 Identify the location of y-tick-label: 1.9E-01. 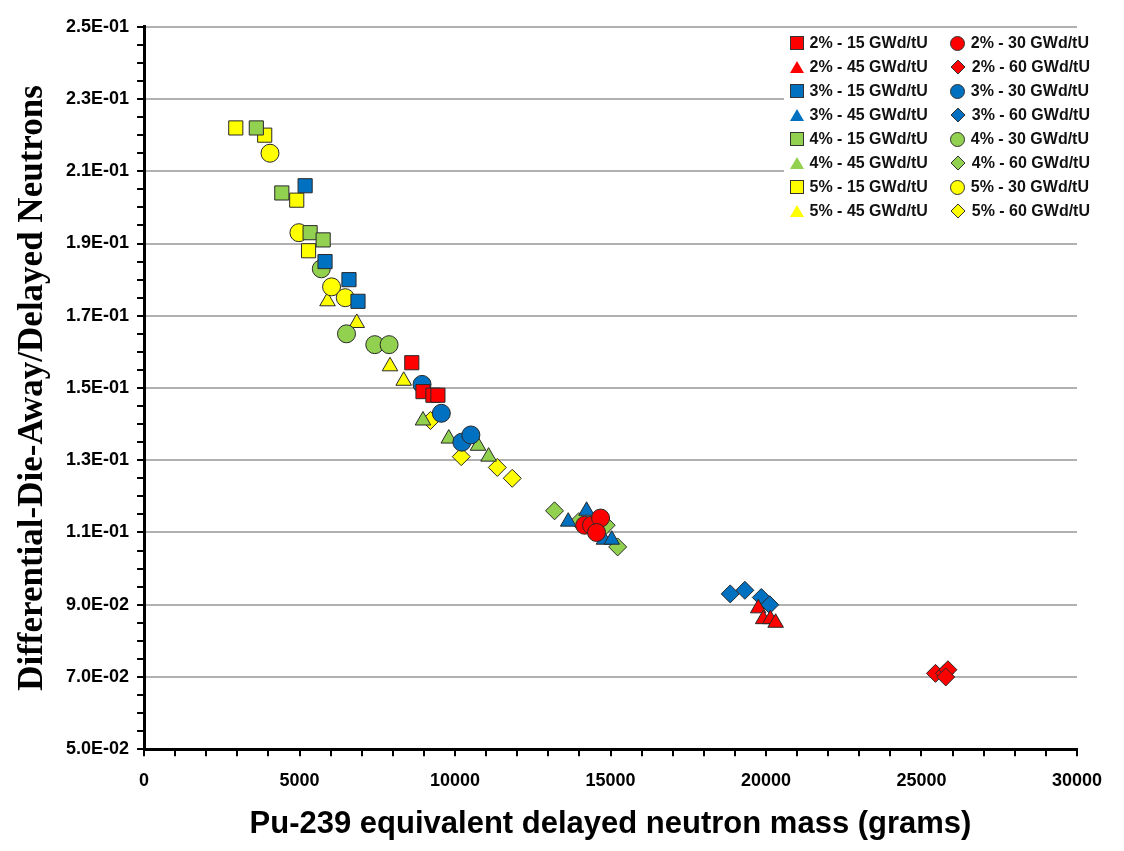
(98, 242).